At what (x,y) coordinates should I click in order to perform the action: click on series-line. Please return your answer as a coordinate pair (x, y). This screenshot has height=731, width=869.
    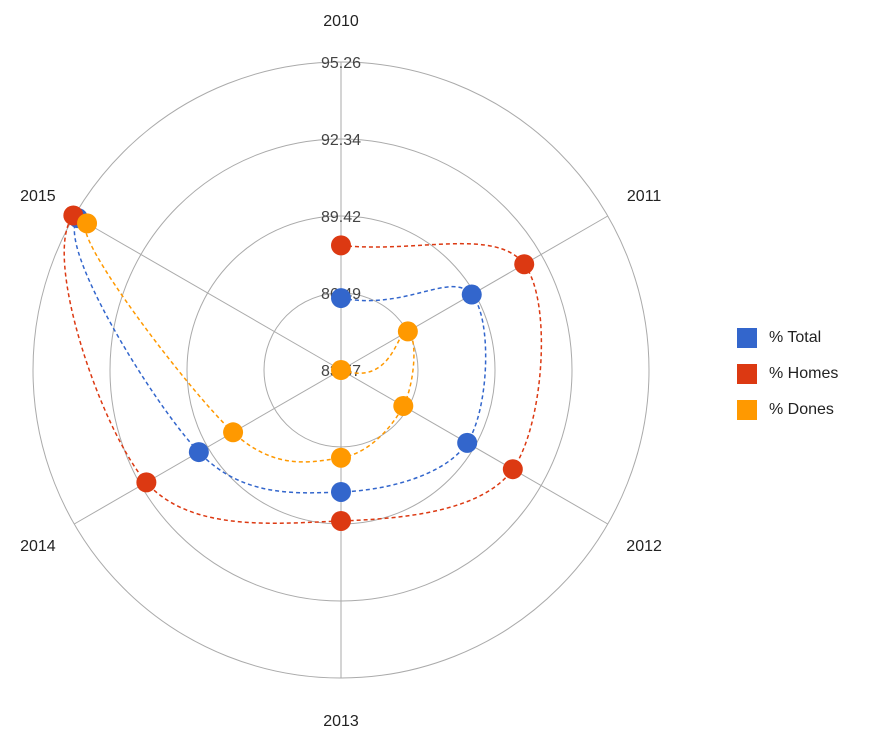
    Looking at the image, I should click on (249, 342).